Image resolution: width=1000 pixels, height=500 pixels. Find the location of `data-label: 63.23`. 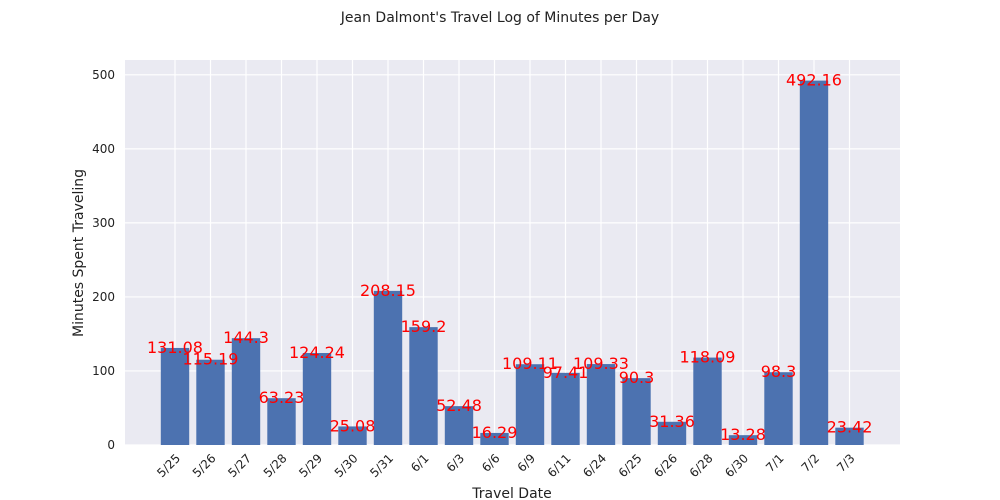

data-label: 63.23 is located at coordinates (282, 397).